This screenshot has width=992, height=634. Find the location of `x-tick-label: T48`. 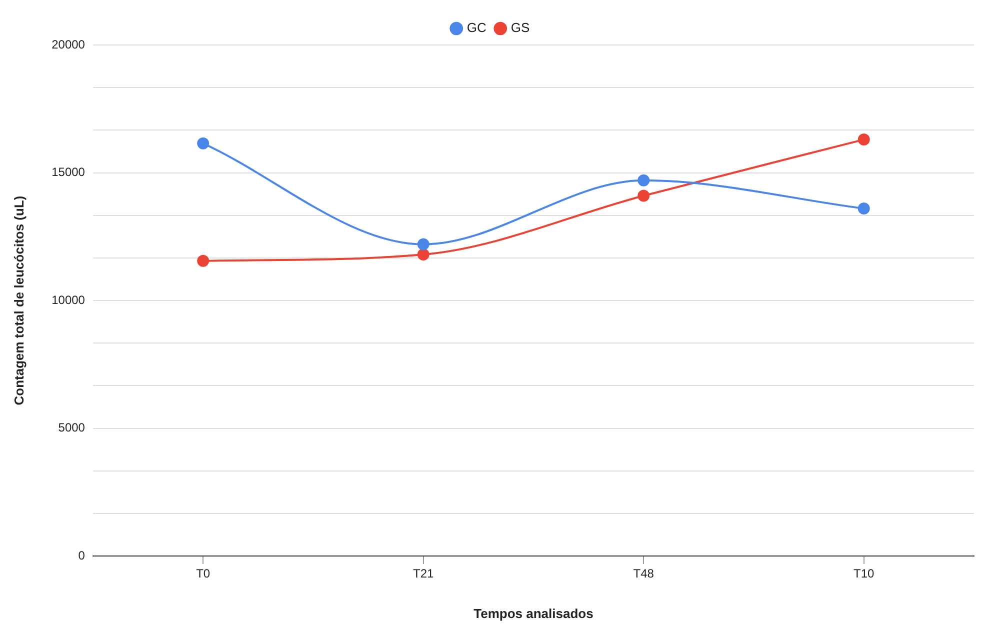

x-tick-label: T48 is located at coordinates (643, 573).